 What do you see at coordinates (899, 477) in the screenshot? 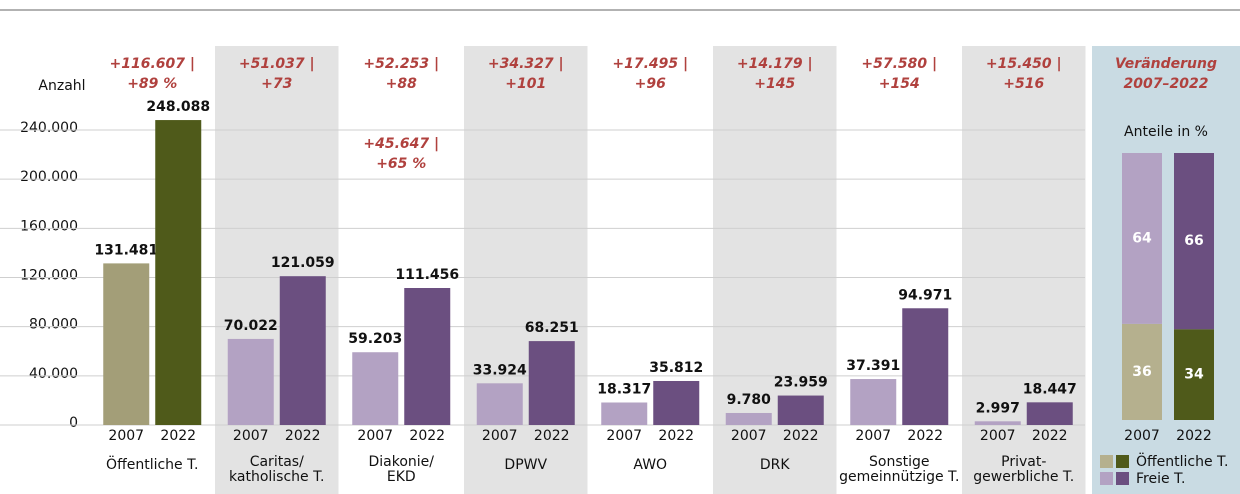
I see `category-label: gemeinnützige T.` at bounding box center [899, 477].